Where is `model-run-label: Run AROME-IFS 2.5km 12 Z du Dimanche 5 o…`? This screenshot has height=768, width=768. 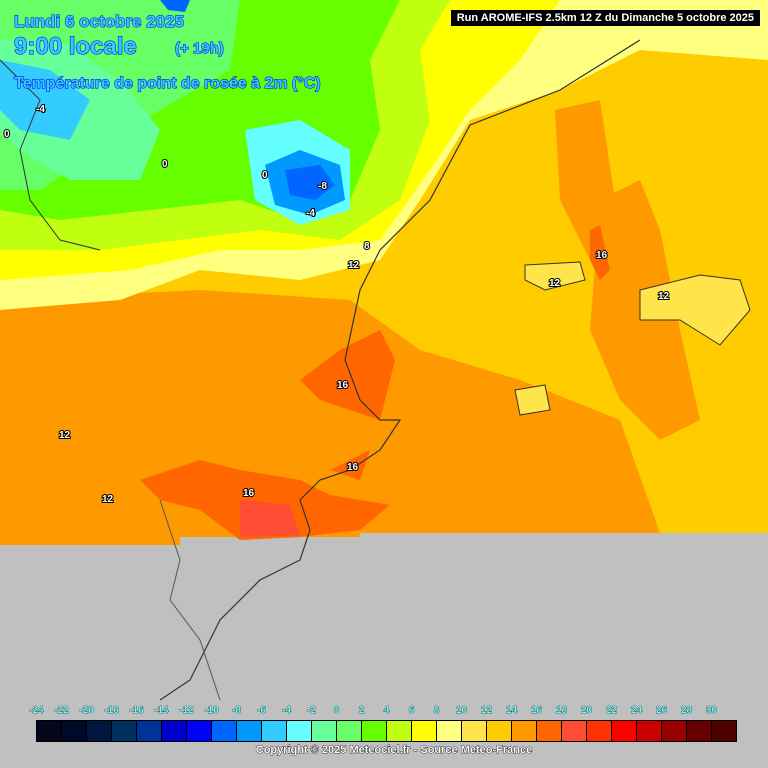
model-run-label: Run AROME-IFS 2.5km 12 Z du Dimanche 5 o… is located at coordinates (605, 18).